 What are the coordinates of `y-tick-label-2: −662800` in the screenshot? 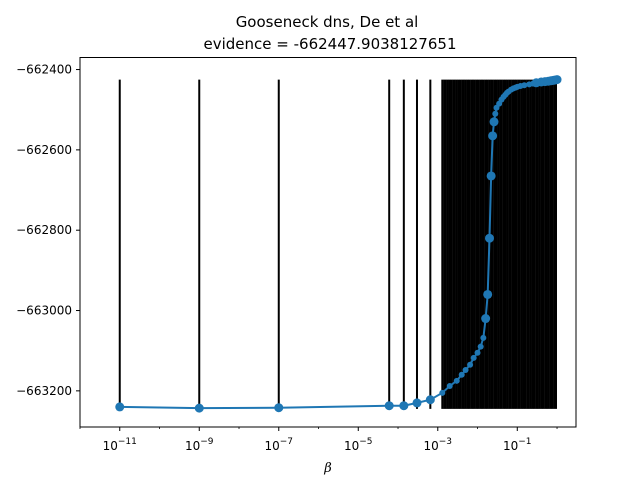 It's located at (44, 230).